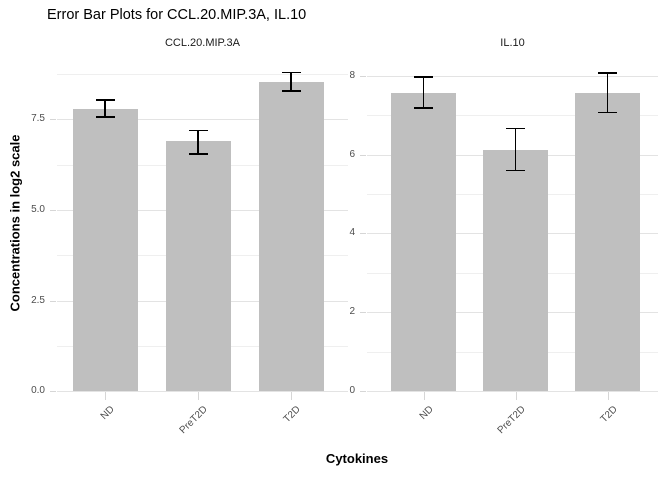  I want to click on y-tick-label: 2, so click(352, 312).